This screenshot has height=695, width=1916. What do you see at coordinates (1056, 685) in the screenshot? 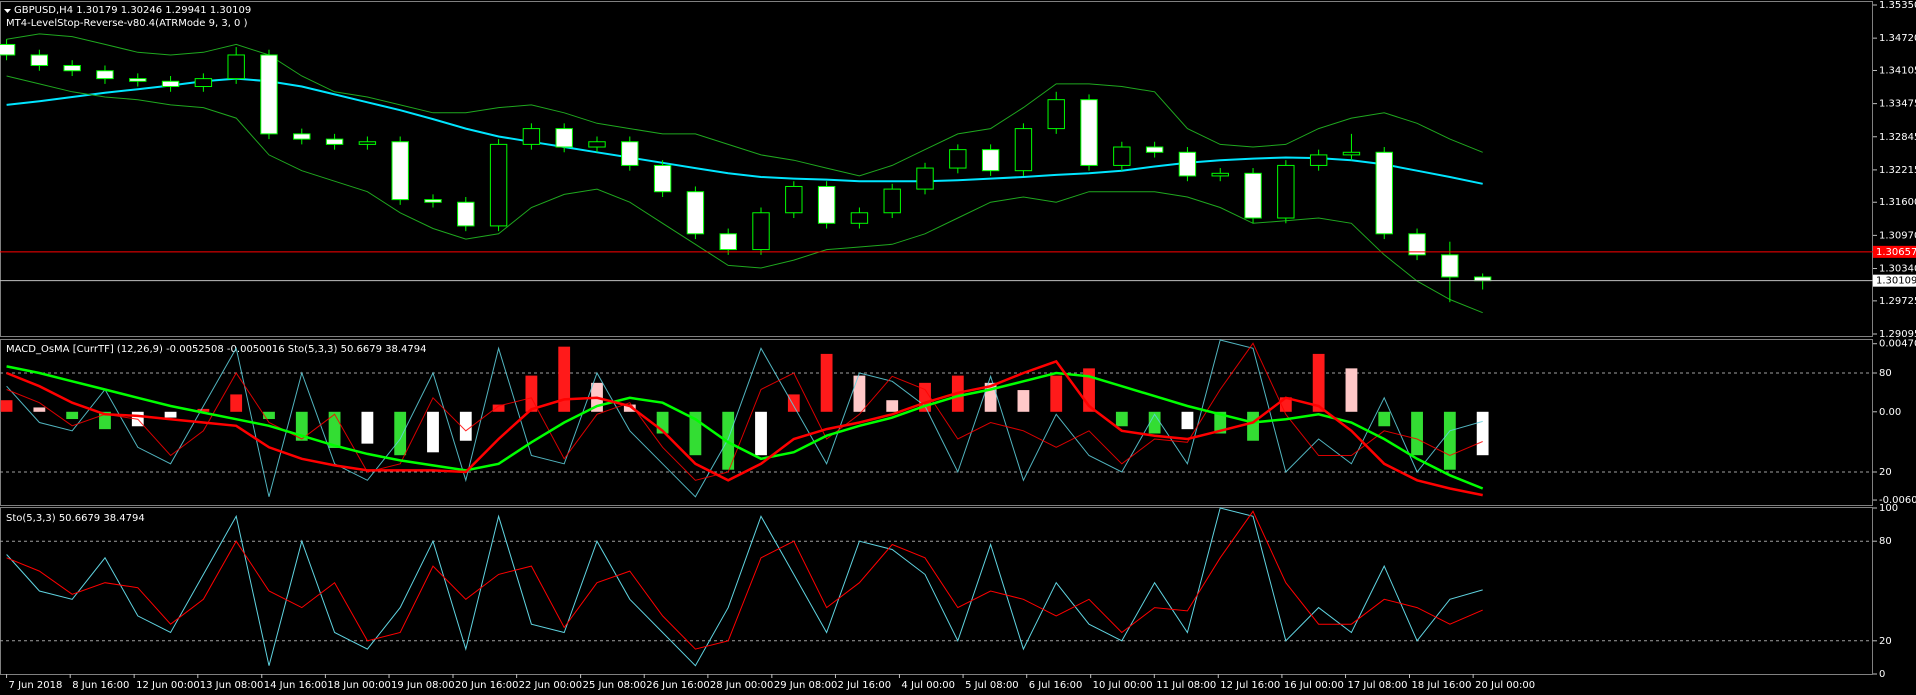
I see `x-tick-label: 6 Jul 16:00` at bounding box center [1056, 685].